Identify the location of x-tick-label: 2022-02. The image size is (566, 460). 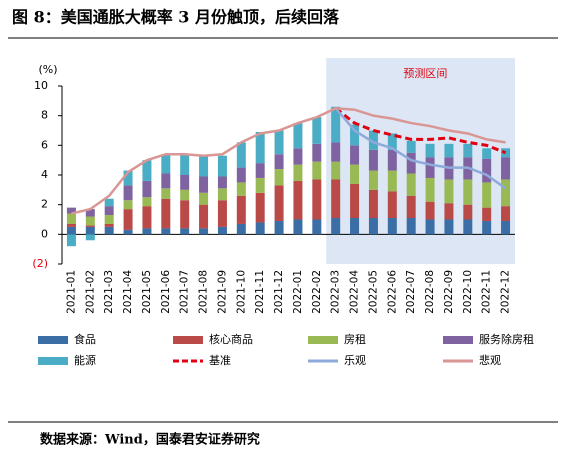
(317, 292).